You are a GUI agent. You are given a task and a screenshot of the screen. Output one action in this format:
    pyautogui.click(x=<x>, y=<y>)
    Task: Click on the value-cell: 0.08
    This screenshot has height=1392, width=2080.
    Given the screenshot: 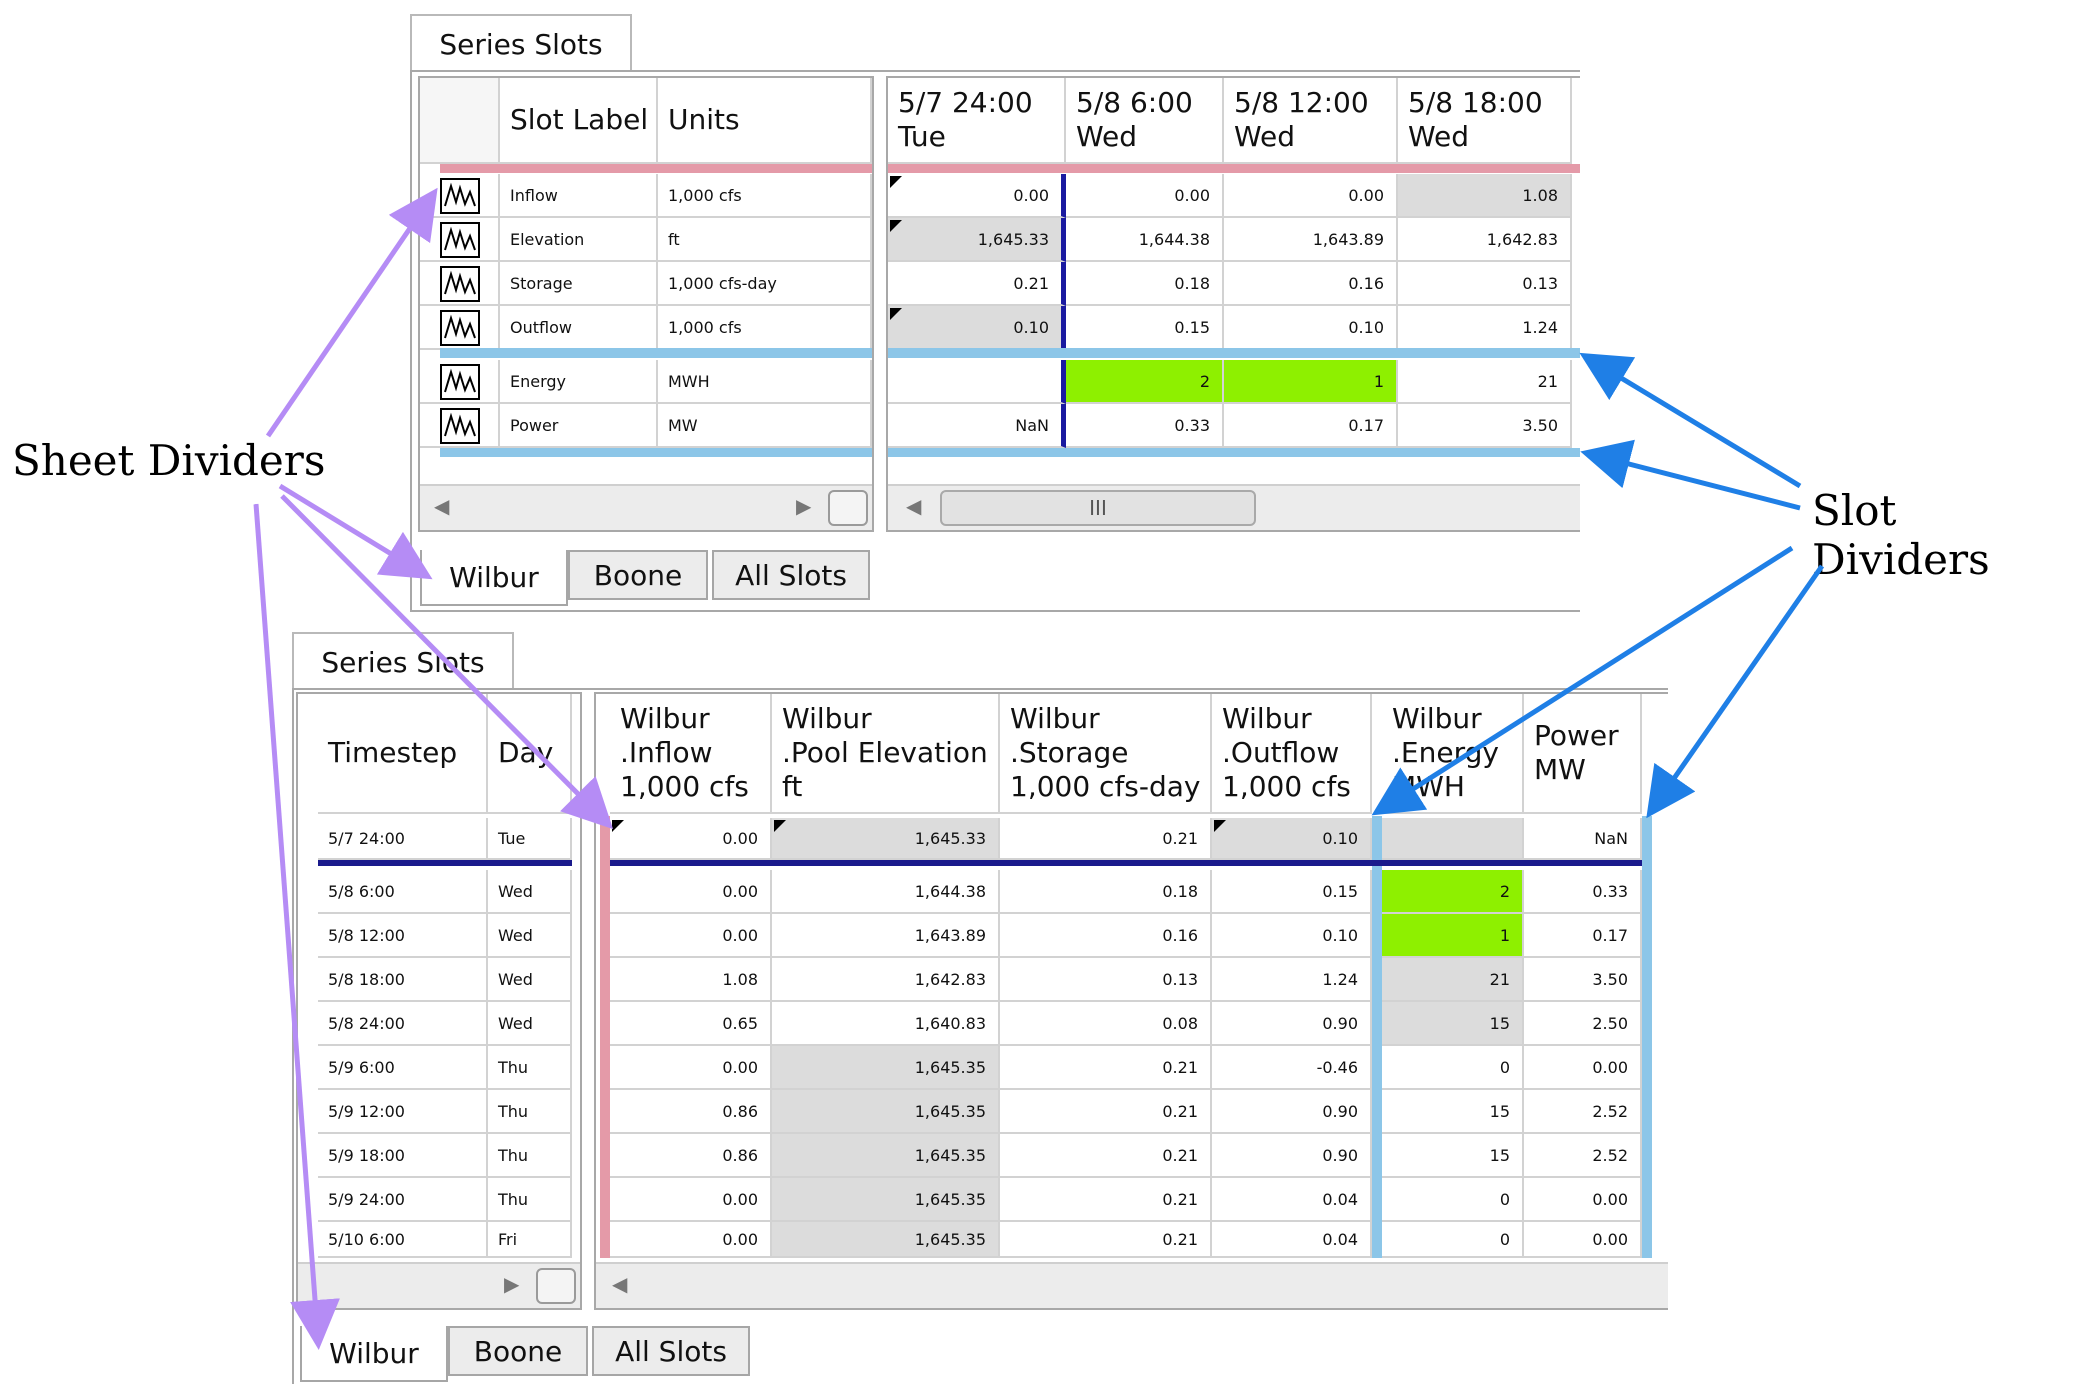 What is the action you would take?
    pyautogui.click(x=1106, y=1024)
    